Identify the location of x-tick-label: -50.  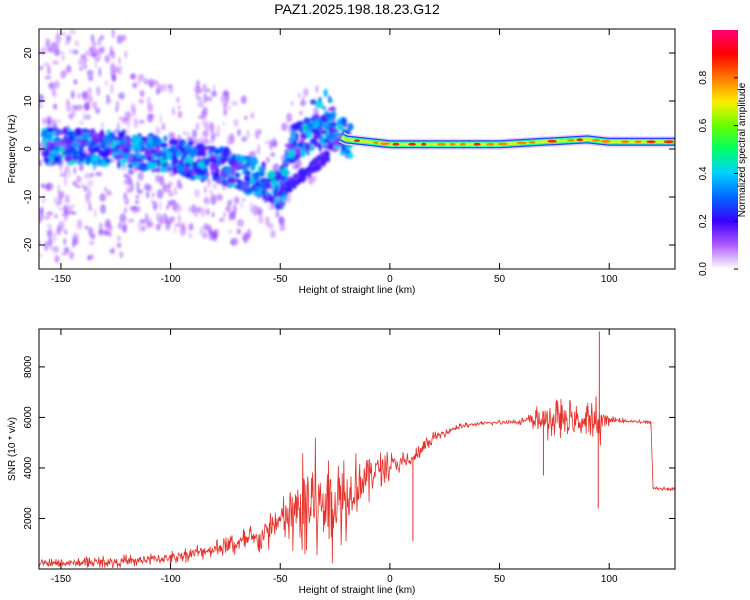
(280, 579).